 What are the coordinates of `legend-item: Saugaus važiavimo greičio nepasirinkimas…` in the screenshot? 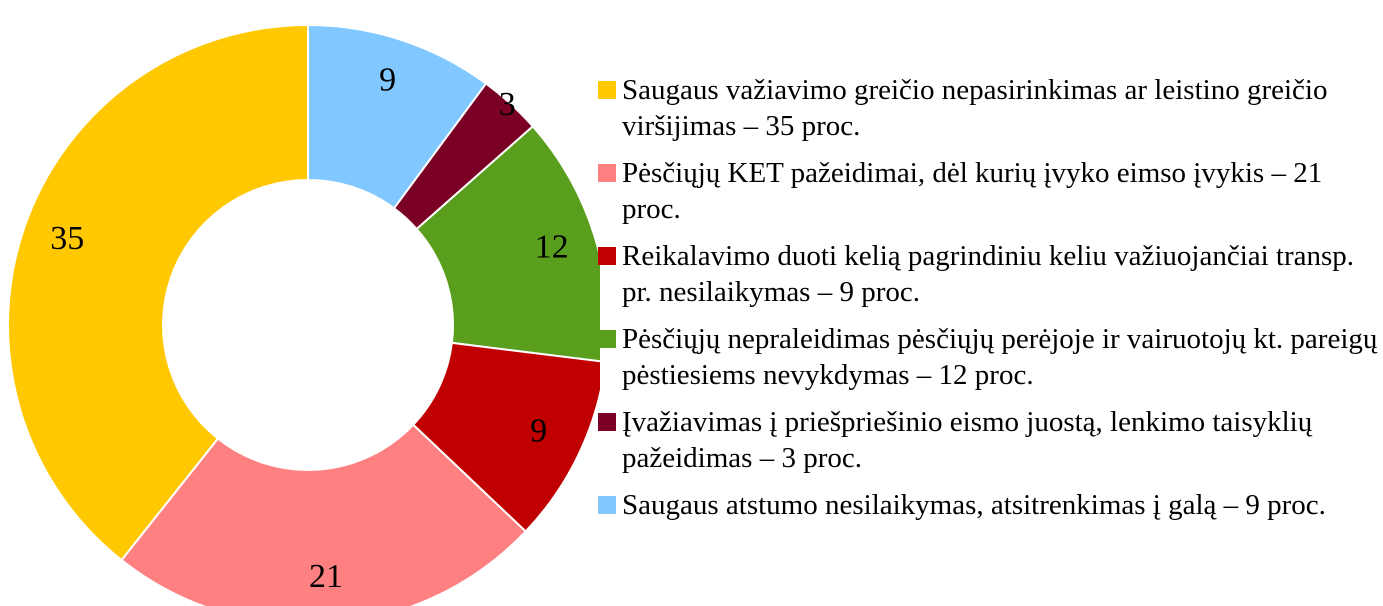 It's located at (988, 108).